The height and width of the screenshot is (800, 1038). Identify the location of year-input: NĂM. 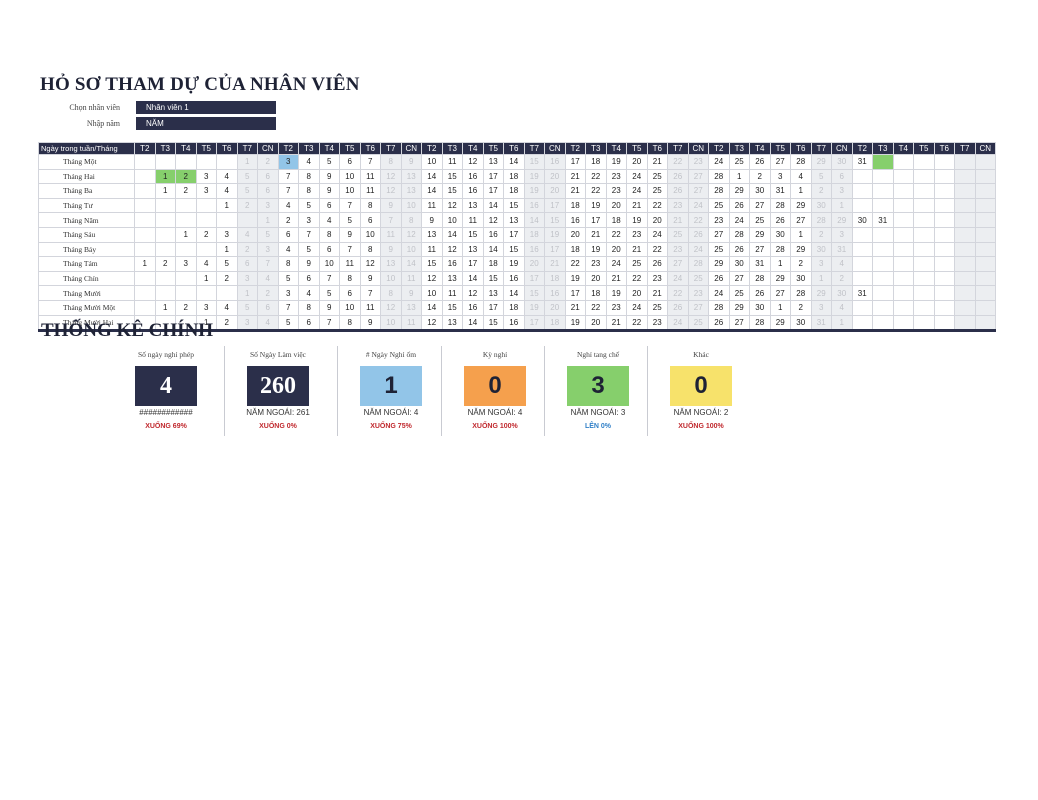
(206, 123).